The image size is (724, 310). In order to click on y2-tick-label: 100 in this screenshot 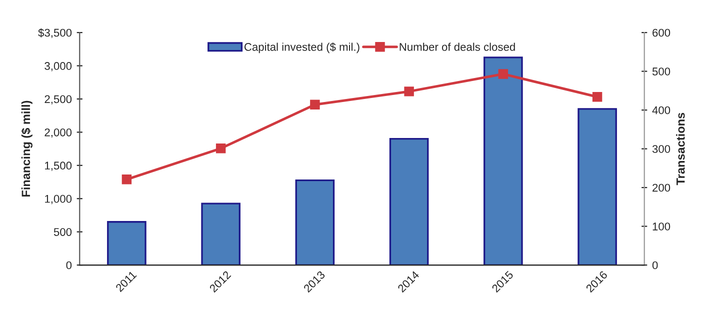, I will do `click(661, 226)`.